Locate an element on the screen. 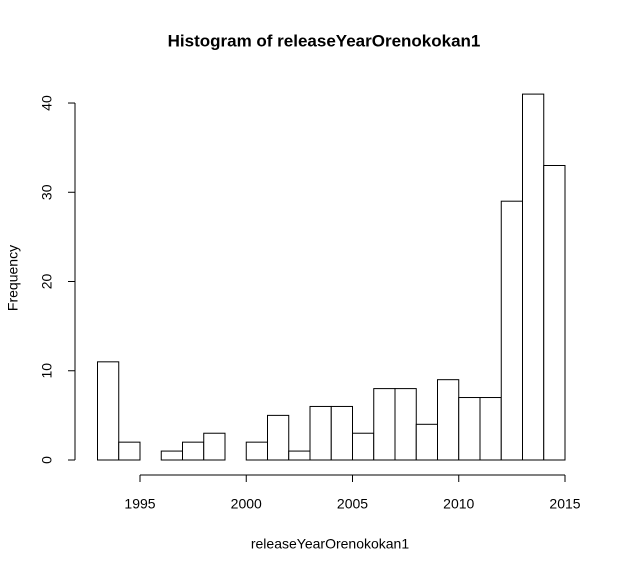  y-tick-label: 40 is located at coordinates (47, 103).